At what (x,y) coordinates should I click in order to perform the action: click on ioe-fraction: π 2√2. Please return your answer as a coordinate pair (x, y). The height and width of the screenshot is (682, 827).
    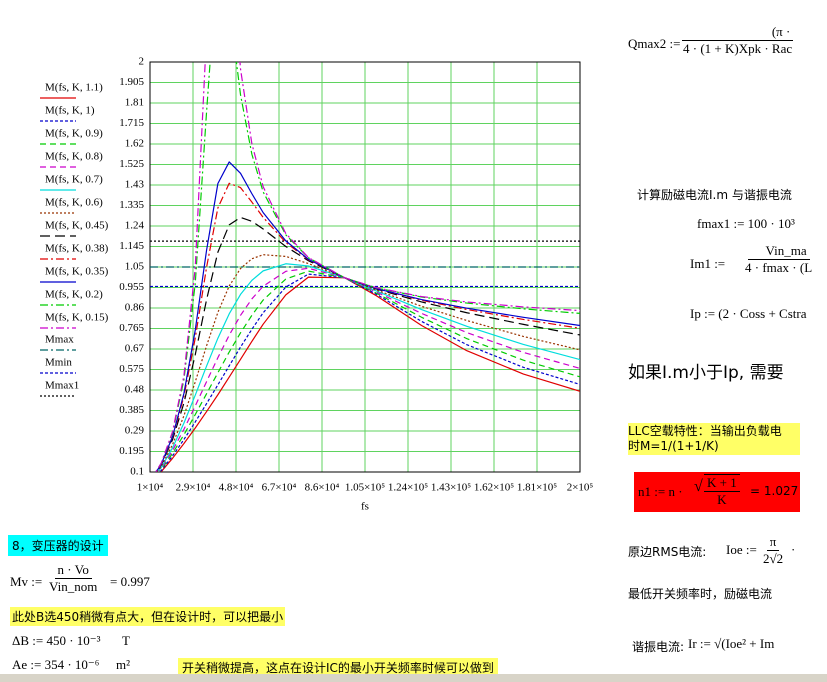
    Looking at the image, I should click on (773, 550).